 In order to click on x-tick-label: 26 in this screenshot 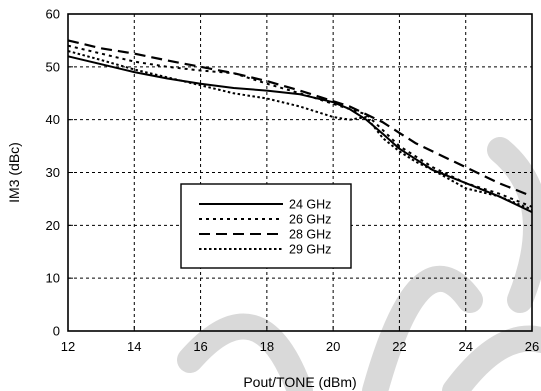, I will do `click(532, 346)`.